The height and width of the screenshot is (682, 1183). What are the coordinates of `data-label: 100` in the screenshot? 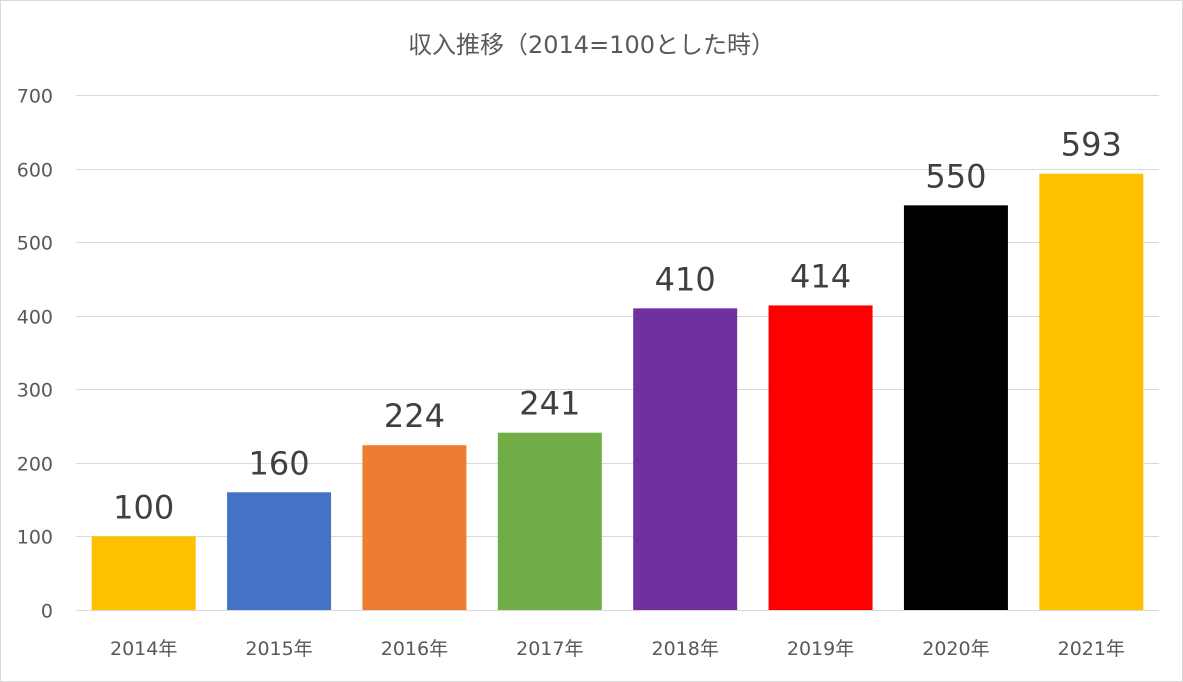 It's located at (143, 507).